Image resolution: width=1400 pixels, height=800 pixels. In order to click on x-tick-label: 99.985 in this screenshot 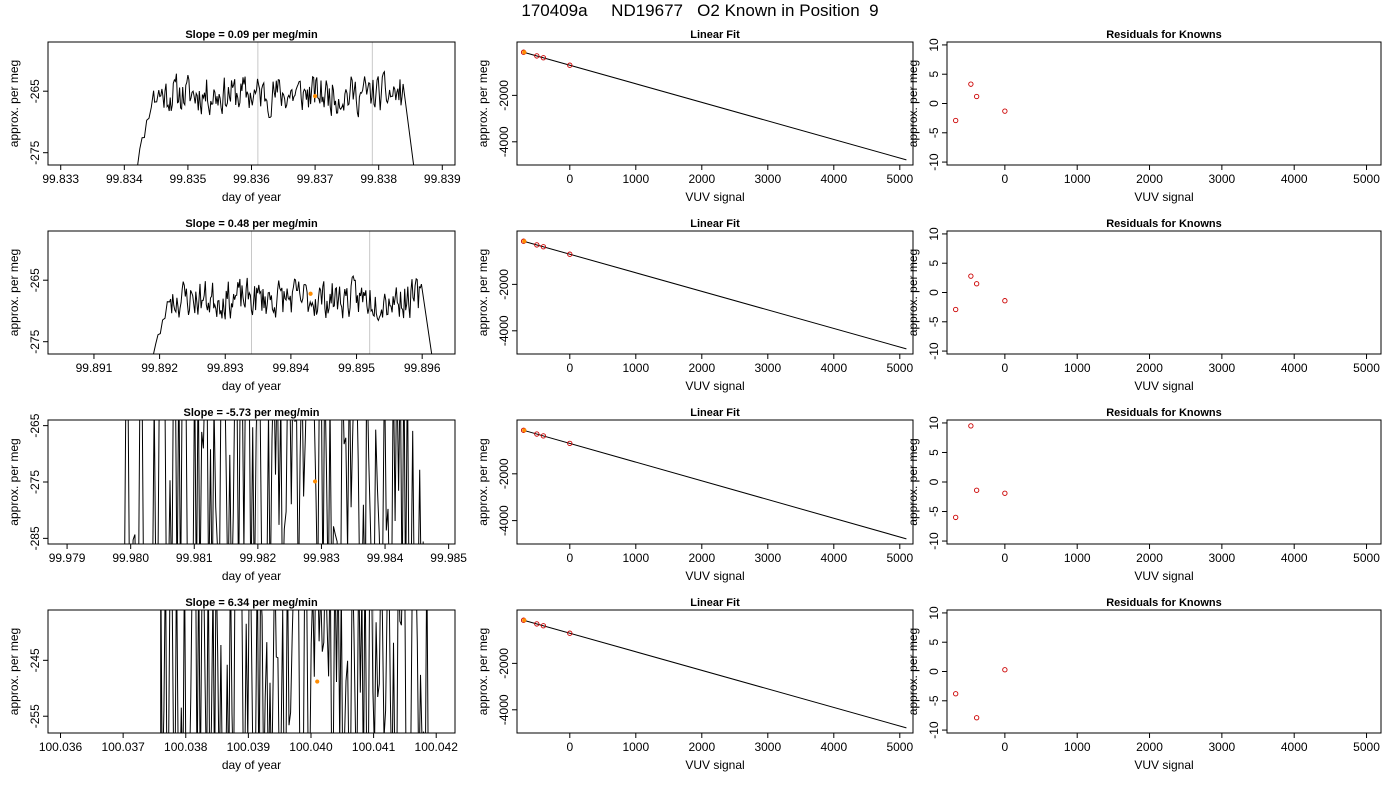, I will do `click(448, 558)`.